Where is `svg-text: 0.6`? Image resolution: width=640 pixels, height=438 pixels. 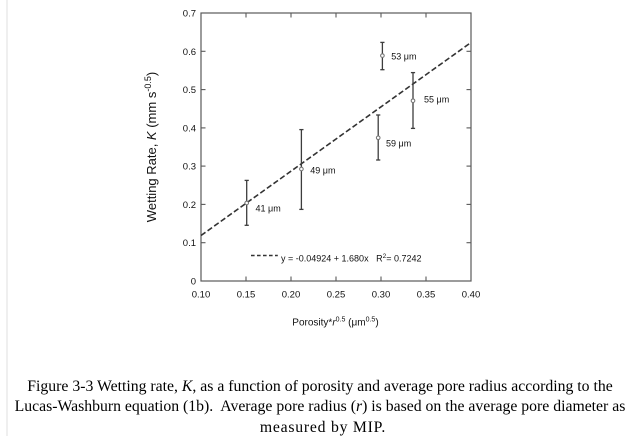
svg-text: 0.6 is located at coordinates (189, 52).